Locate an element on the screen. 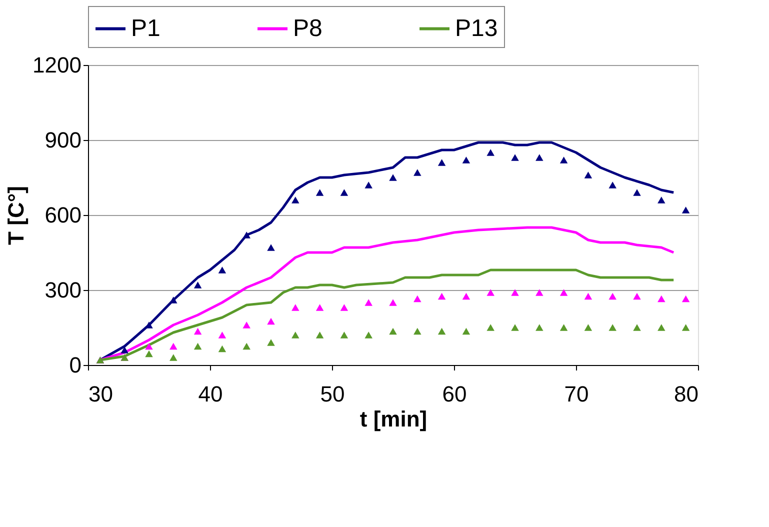  y-axis-title: T [C°] is located at coordinates (16, 215).